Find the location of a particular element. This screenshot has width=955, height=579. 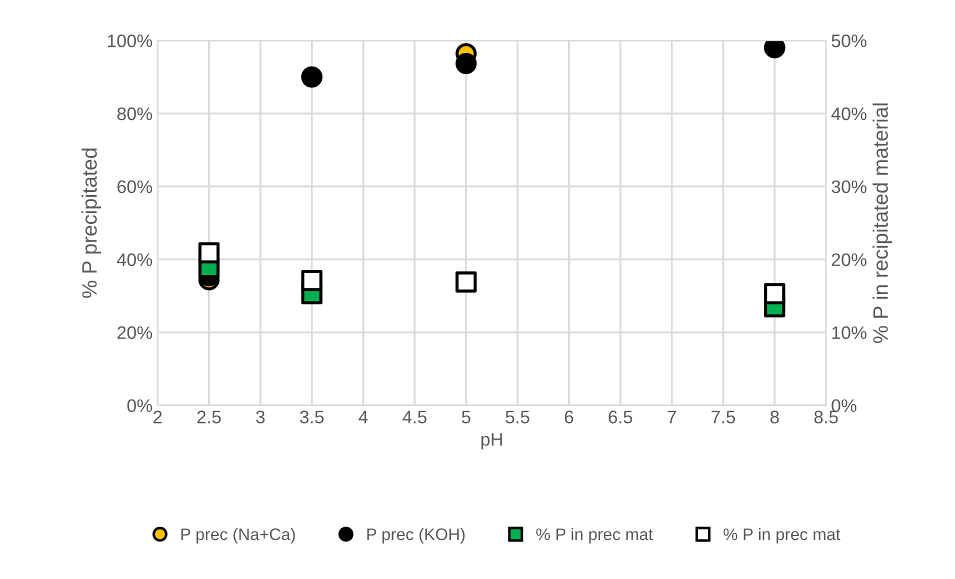

x-tick-label: 5.5 is located at coordinates (518, 417).